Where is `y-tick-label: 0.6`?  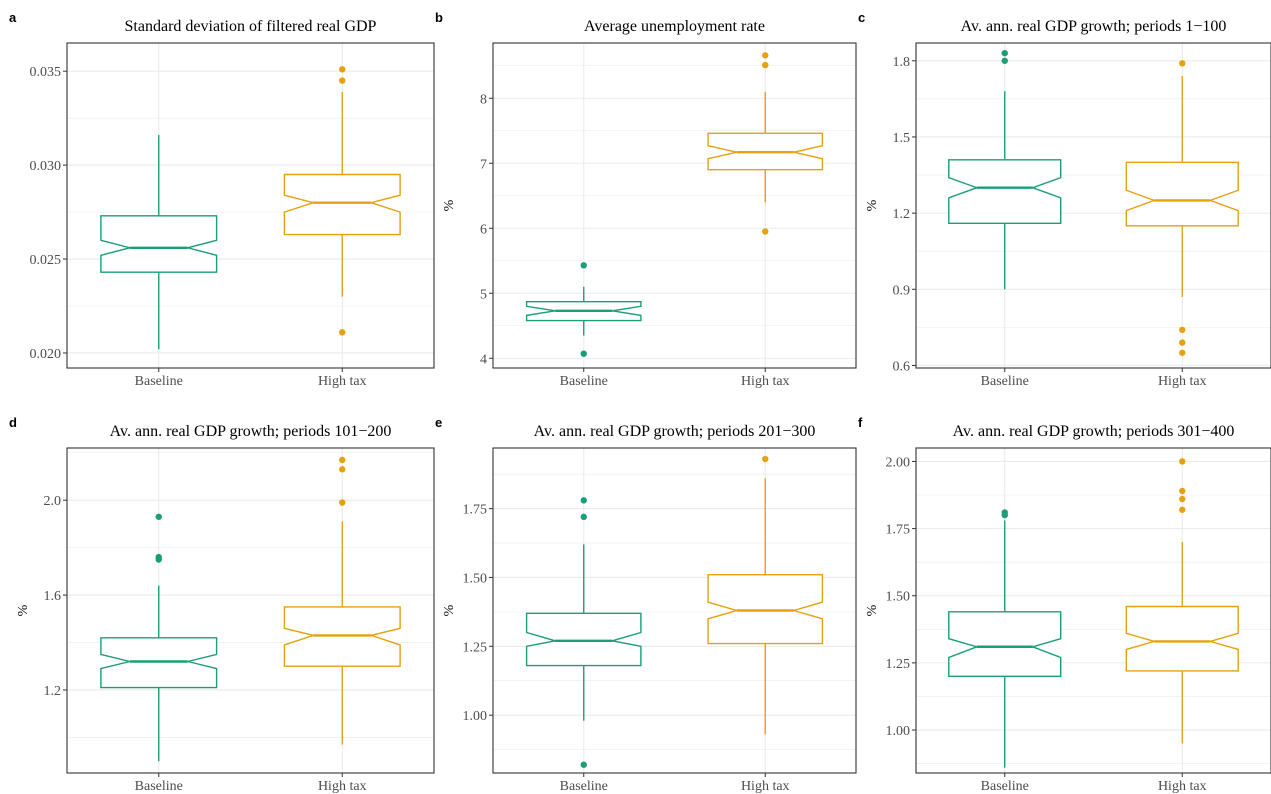 y-tick-label: 0.6 is located at coordinates (902, 366).